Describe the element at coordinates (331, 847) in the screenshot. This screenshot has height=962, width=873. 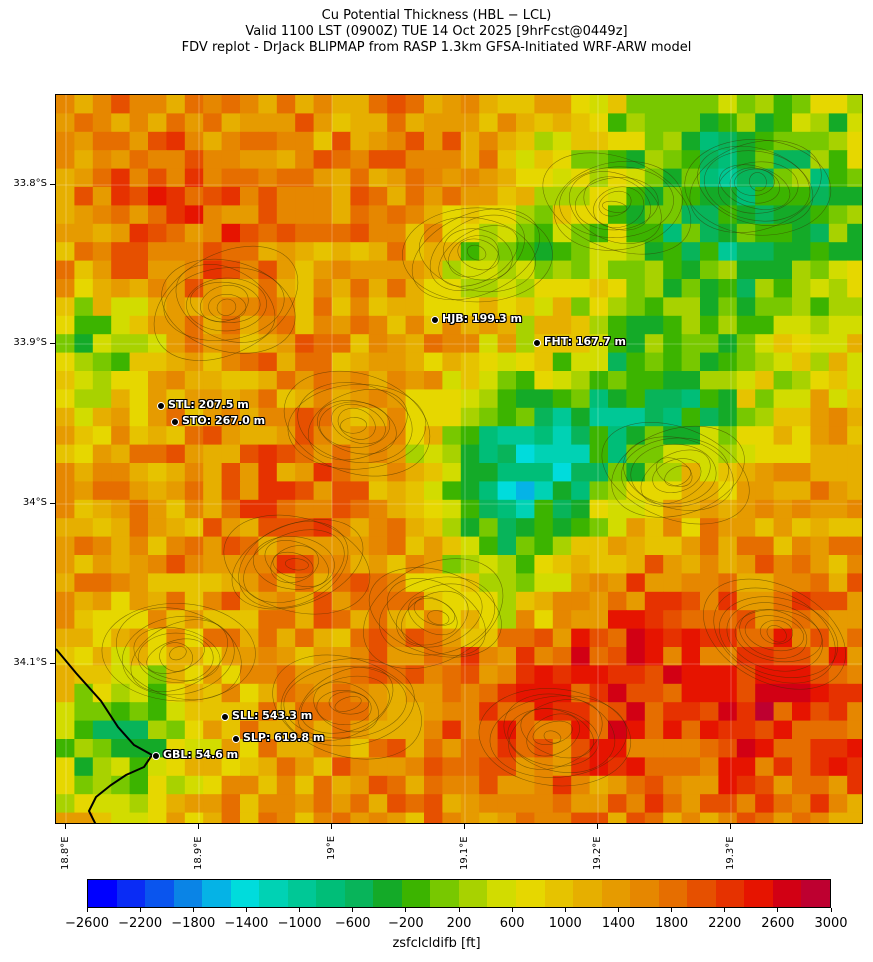
I see `lon-label: 19°E` at that location.